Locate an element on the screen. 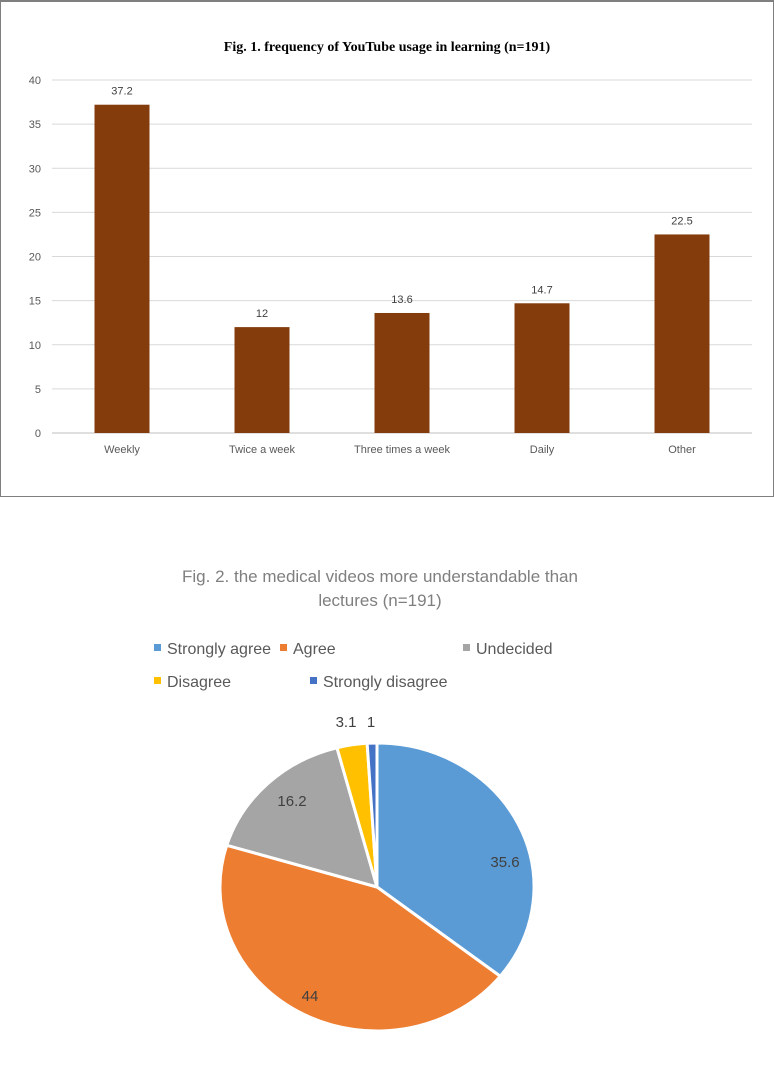 The width and height of the screenshot is (774, 1066). data-label: 13.6 is located at coordinates (401, 300).